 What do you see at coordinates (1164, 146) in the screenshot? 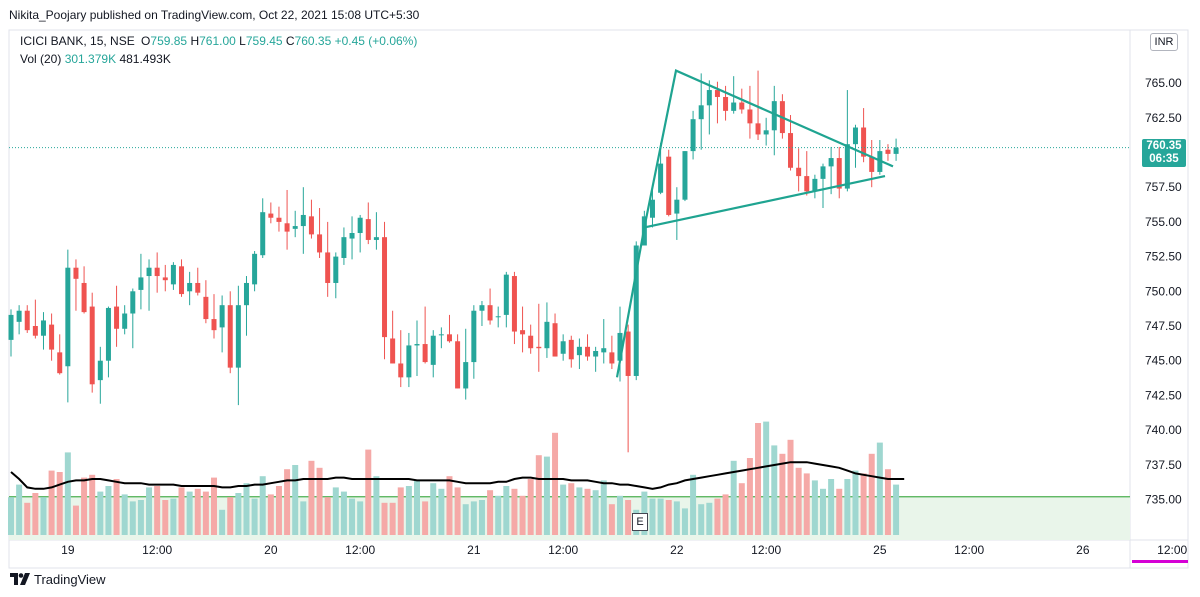
I see `last-price-value: 760.35` at bounding box center [1164, 146].